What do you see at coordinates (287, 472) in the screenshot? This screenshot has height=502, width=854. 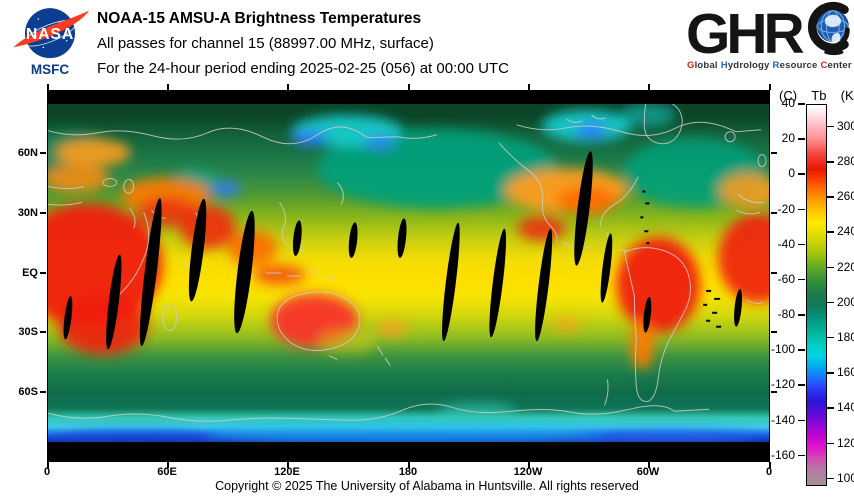 I see `lon-label: 120E` at bounding box center [287, 472].